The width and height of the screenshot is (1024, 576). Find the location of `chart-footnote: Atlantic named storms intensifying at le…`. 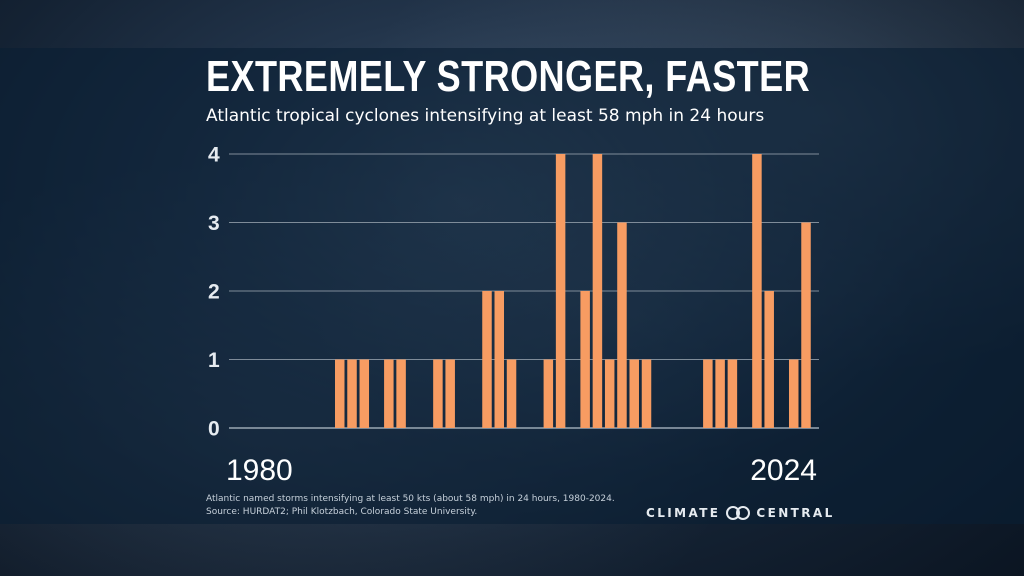

chart-footnote: Atlantic named storms intensifying at le… is located at coordinates (410, 506).